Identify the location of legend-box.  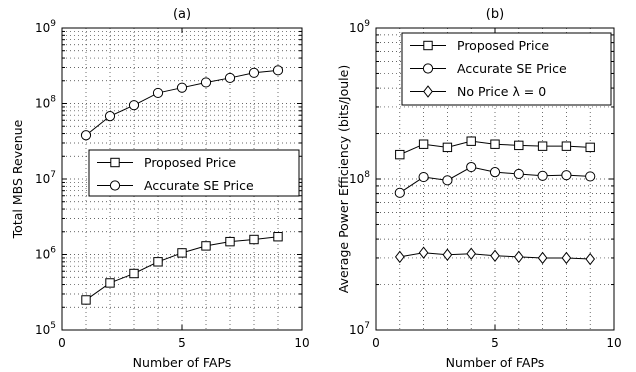
(194, 173).